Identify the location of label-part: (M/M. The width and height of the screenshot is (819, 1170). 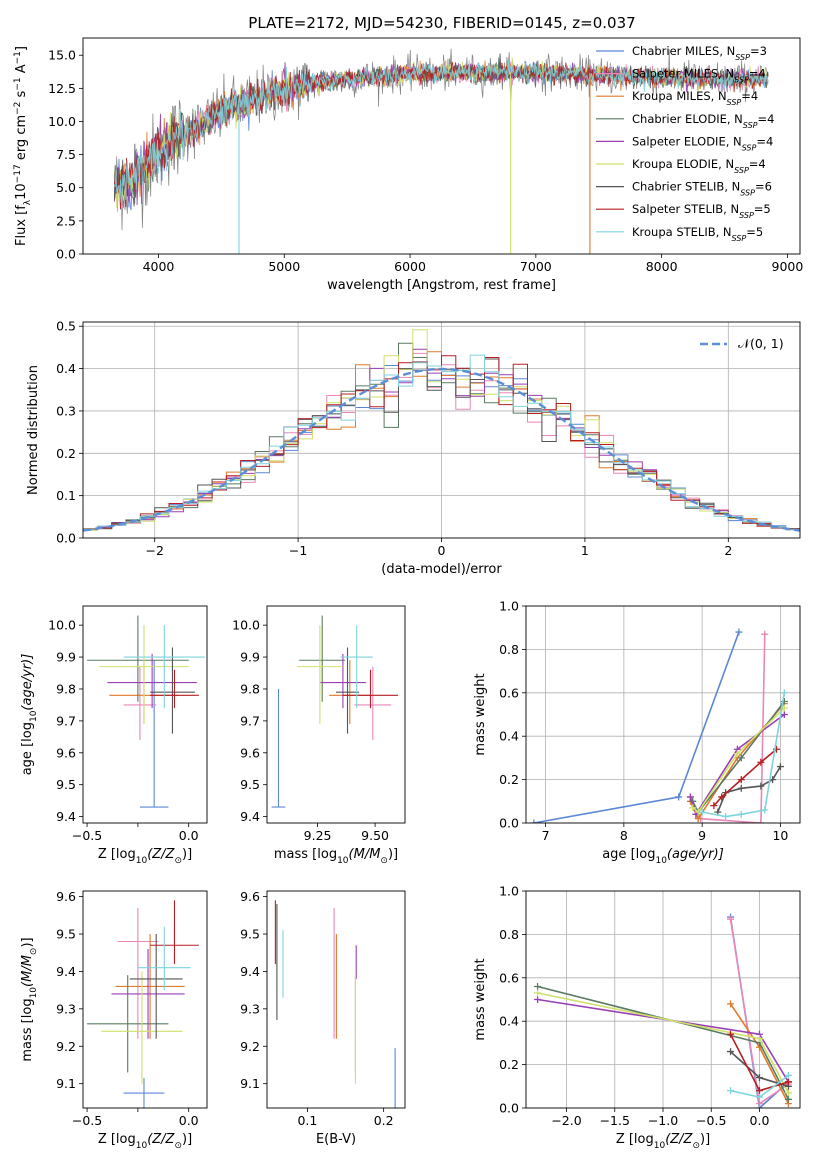
(27, 971).